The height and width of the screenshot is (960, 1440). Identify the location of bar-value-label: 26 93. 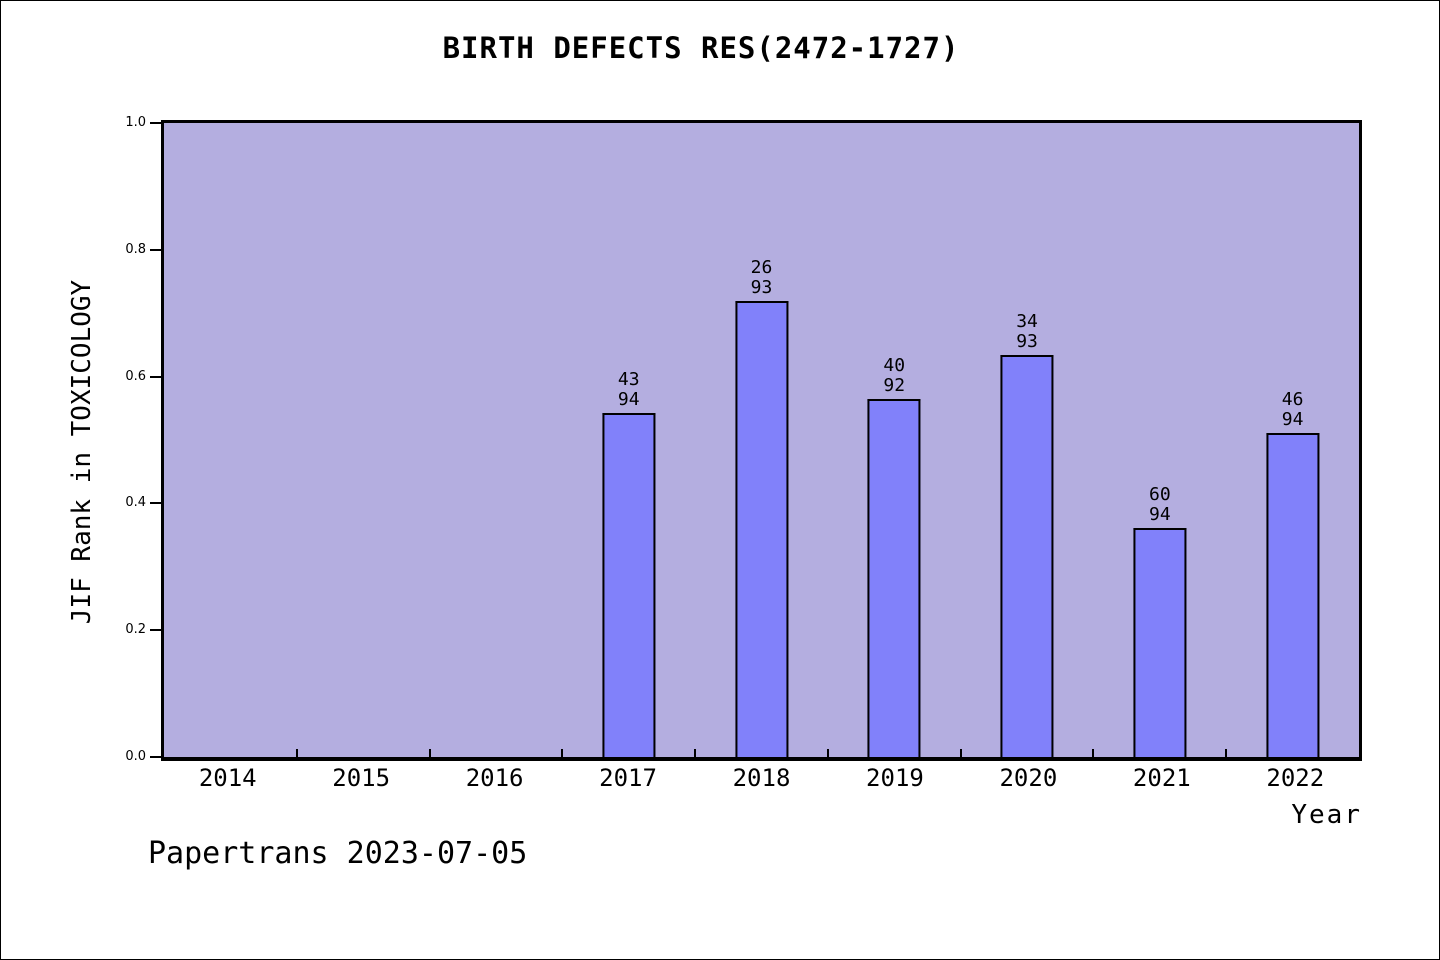
(761, 277).